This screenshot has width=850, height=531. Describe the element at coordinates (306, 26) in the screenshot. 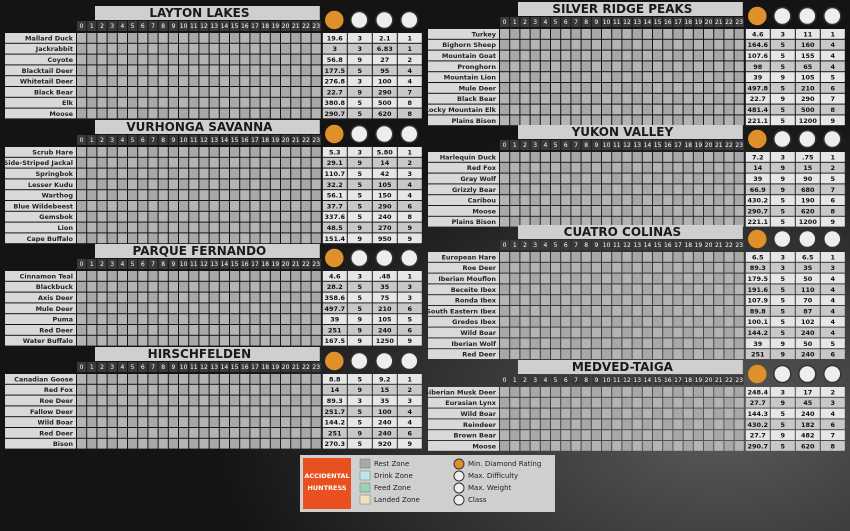

I see `hour-label: 22` at that location.